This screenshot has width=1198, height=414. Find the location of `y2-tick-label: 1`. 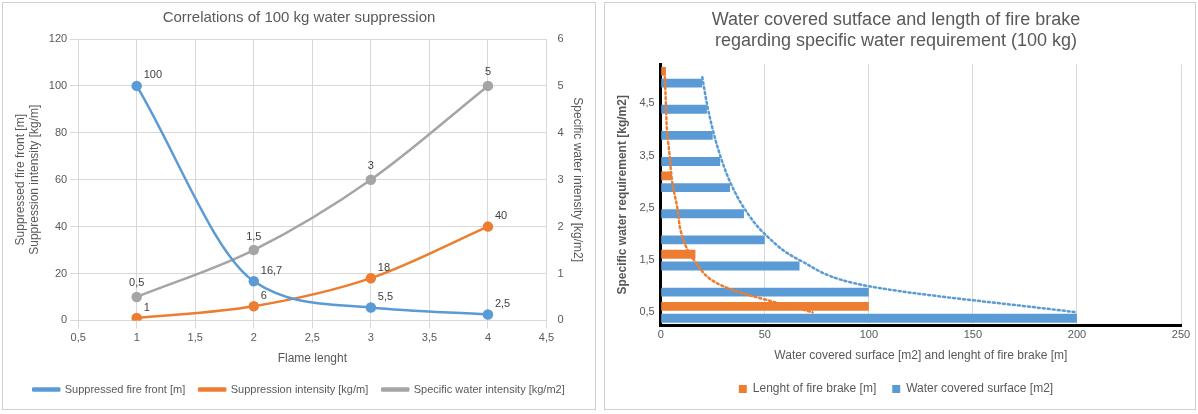

y2-tick-label: 1 is located at coordinates (560, 272).